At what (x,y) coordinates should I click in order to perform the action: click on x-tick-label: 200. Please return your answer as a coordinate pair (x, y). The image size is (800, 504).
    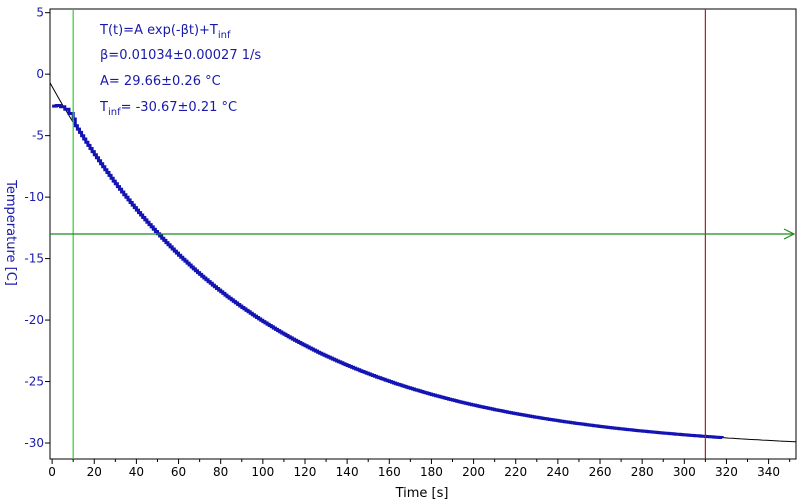
    Looking at the image, I should click on (473, 472).